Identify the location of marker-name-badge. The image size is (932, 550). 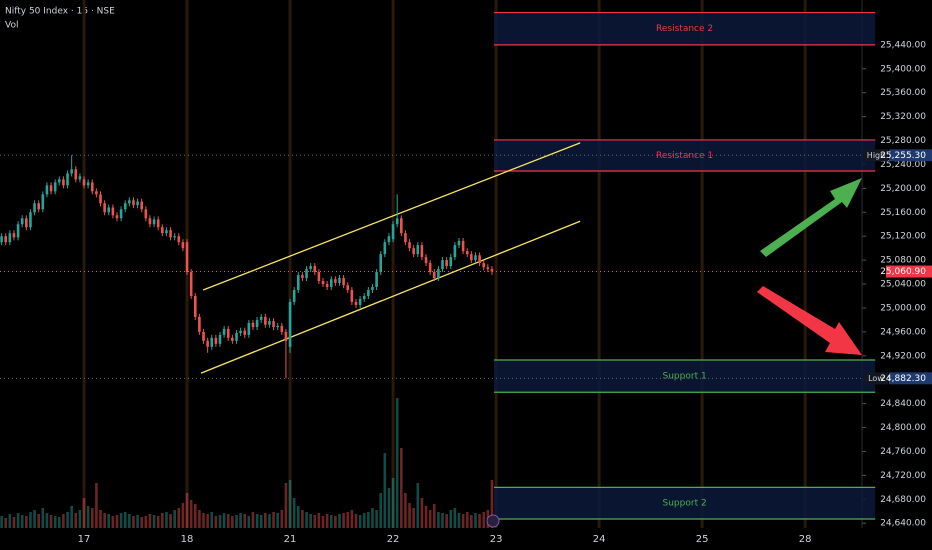
(876, 378).